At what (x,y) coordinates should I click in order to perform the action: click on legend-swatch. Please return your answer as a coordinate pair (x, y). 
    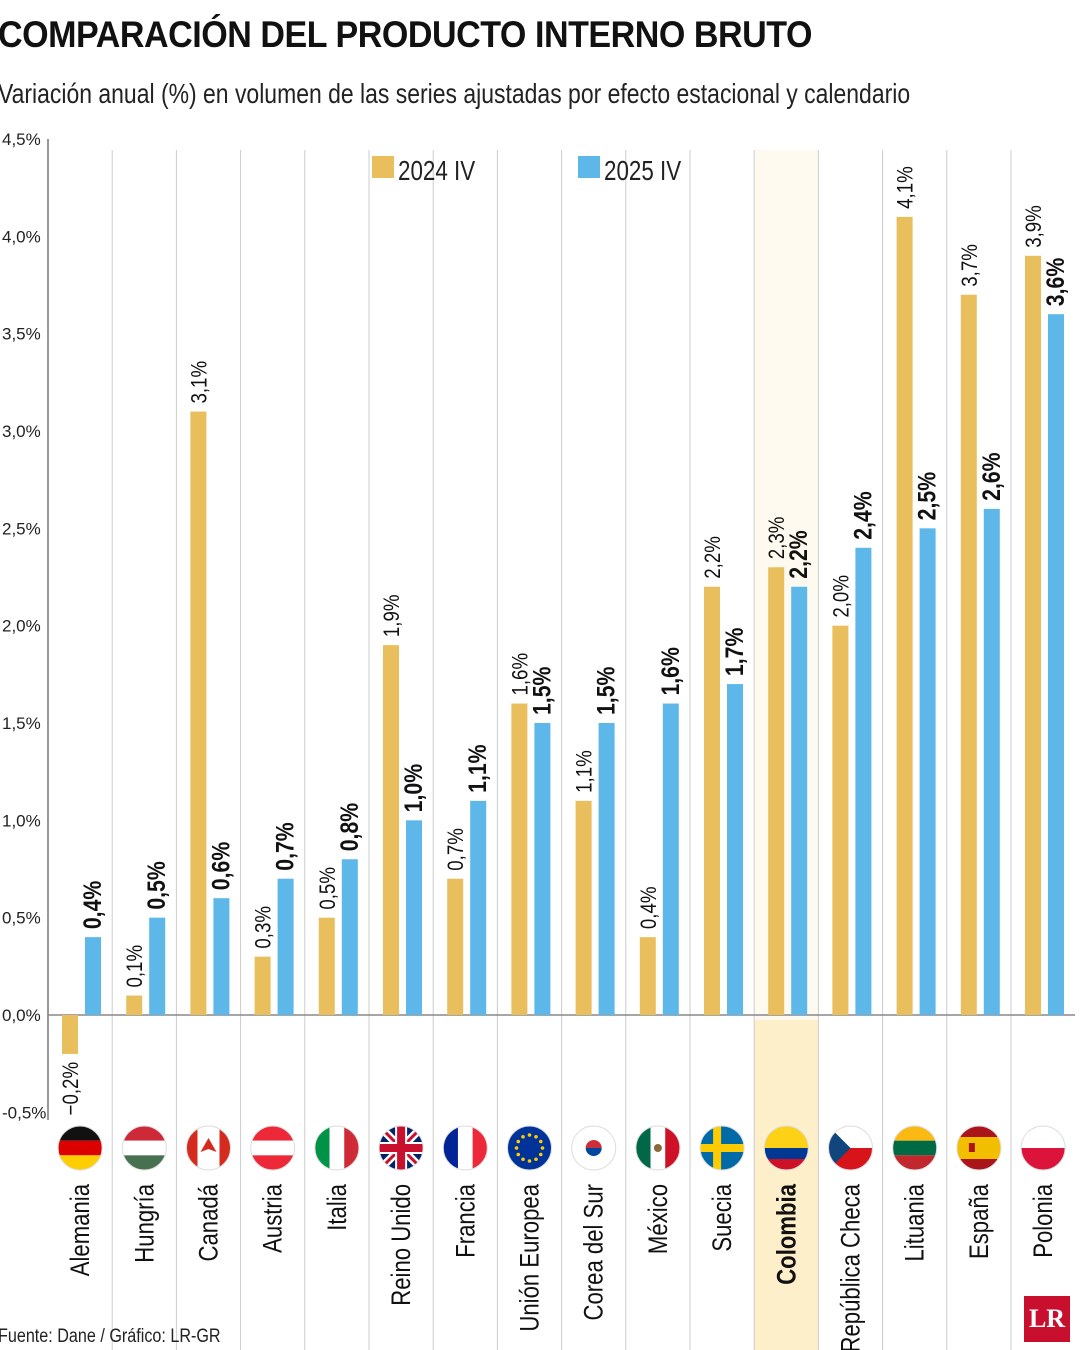
    Looking at the image, I should click on (383, 167).